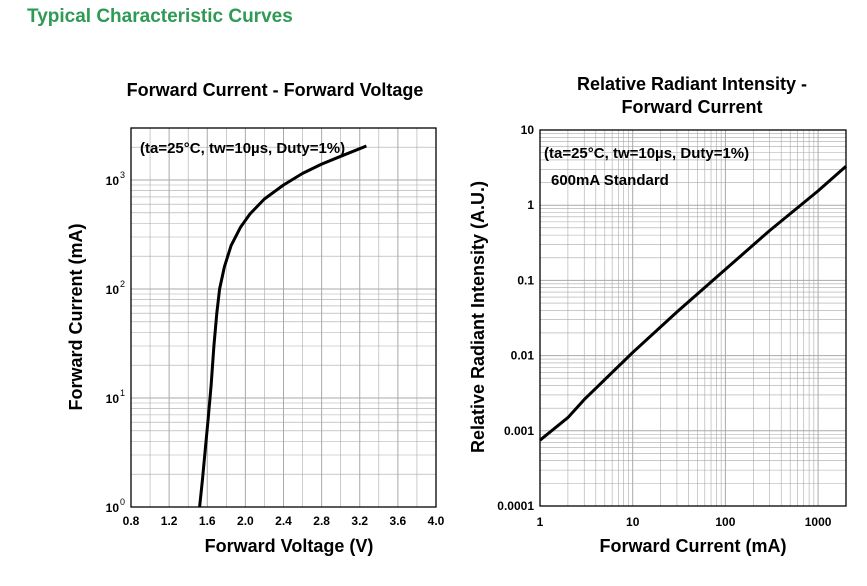 The width and height of the screenshot is (867, 586). I want to click on chart2-title-line1: Relative Radiant Intensity -, so click(692, 84).